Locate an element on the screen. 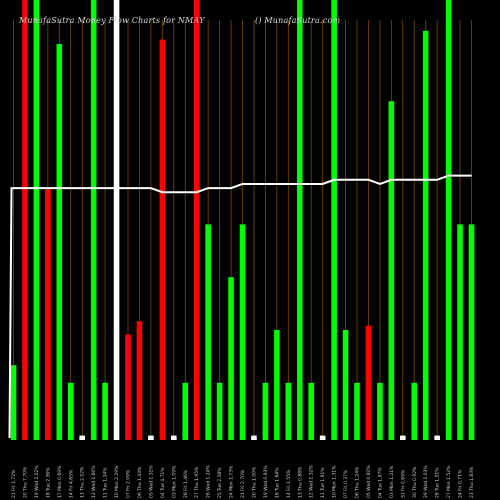 The image size is (500, 500). x-tick-label: 26 Wed 1.24% is located at coordinates (209, 481).